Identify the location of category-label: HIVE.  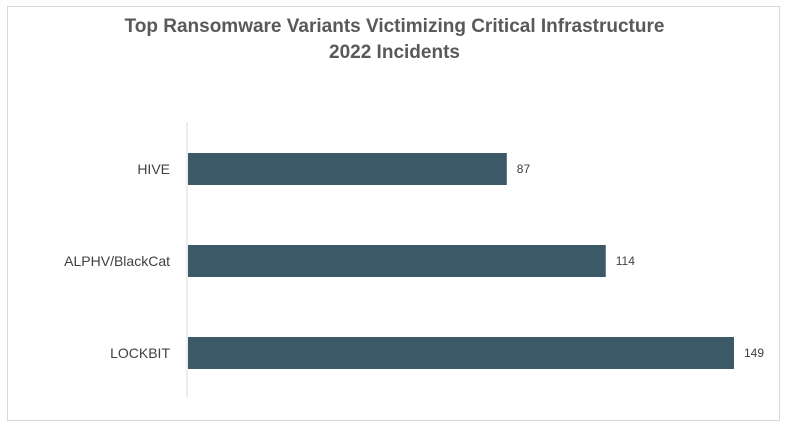
(153, 169).